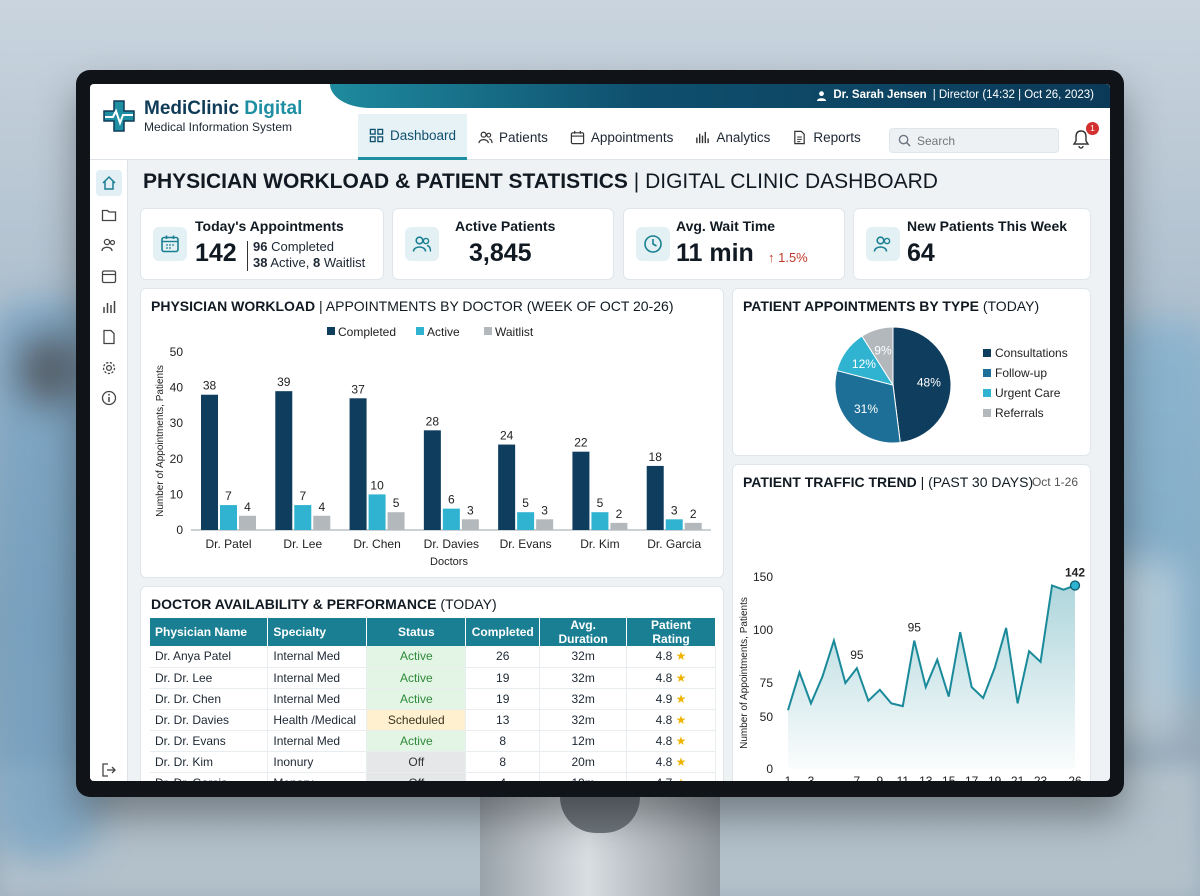 The image size is (1200, 896). Describe the element at coordinates (503, 720) in the screenshot. I see `completed-count: 13` at that location.